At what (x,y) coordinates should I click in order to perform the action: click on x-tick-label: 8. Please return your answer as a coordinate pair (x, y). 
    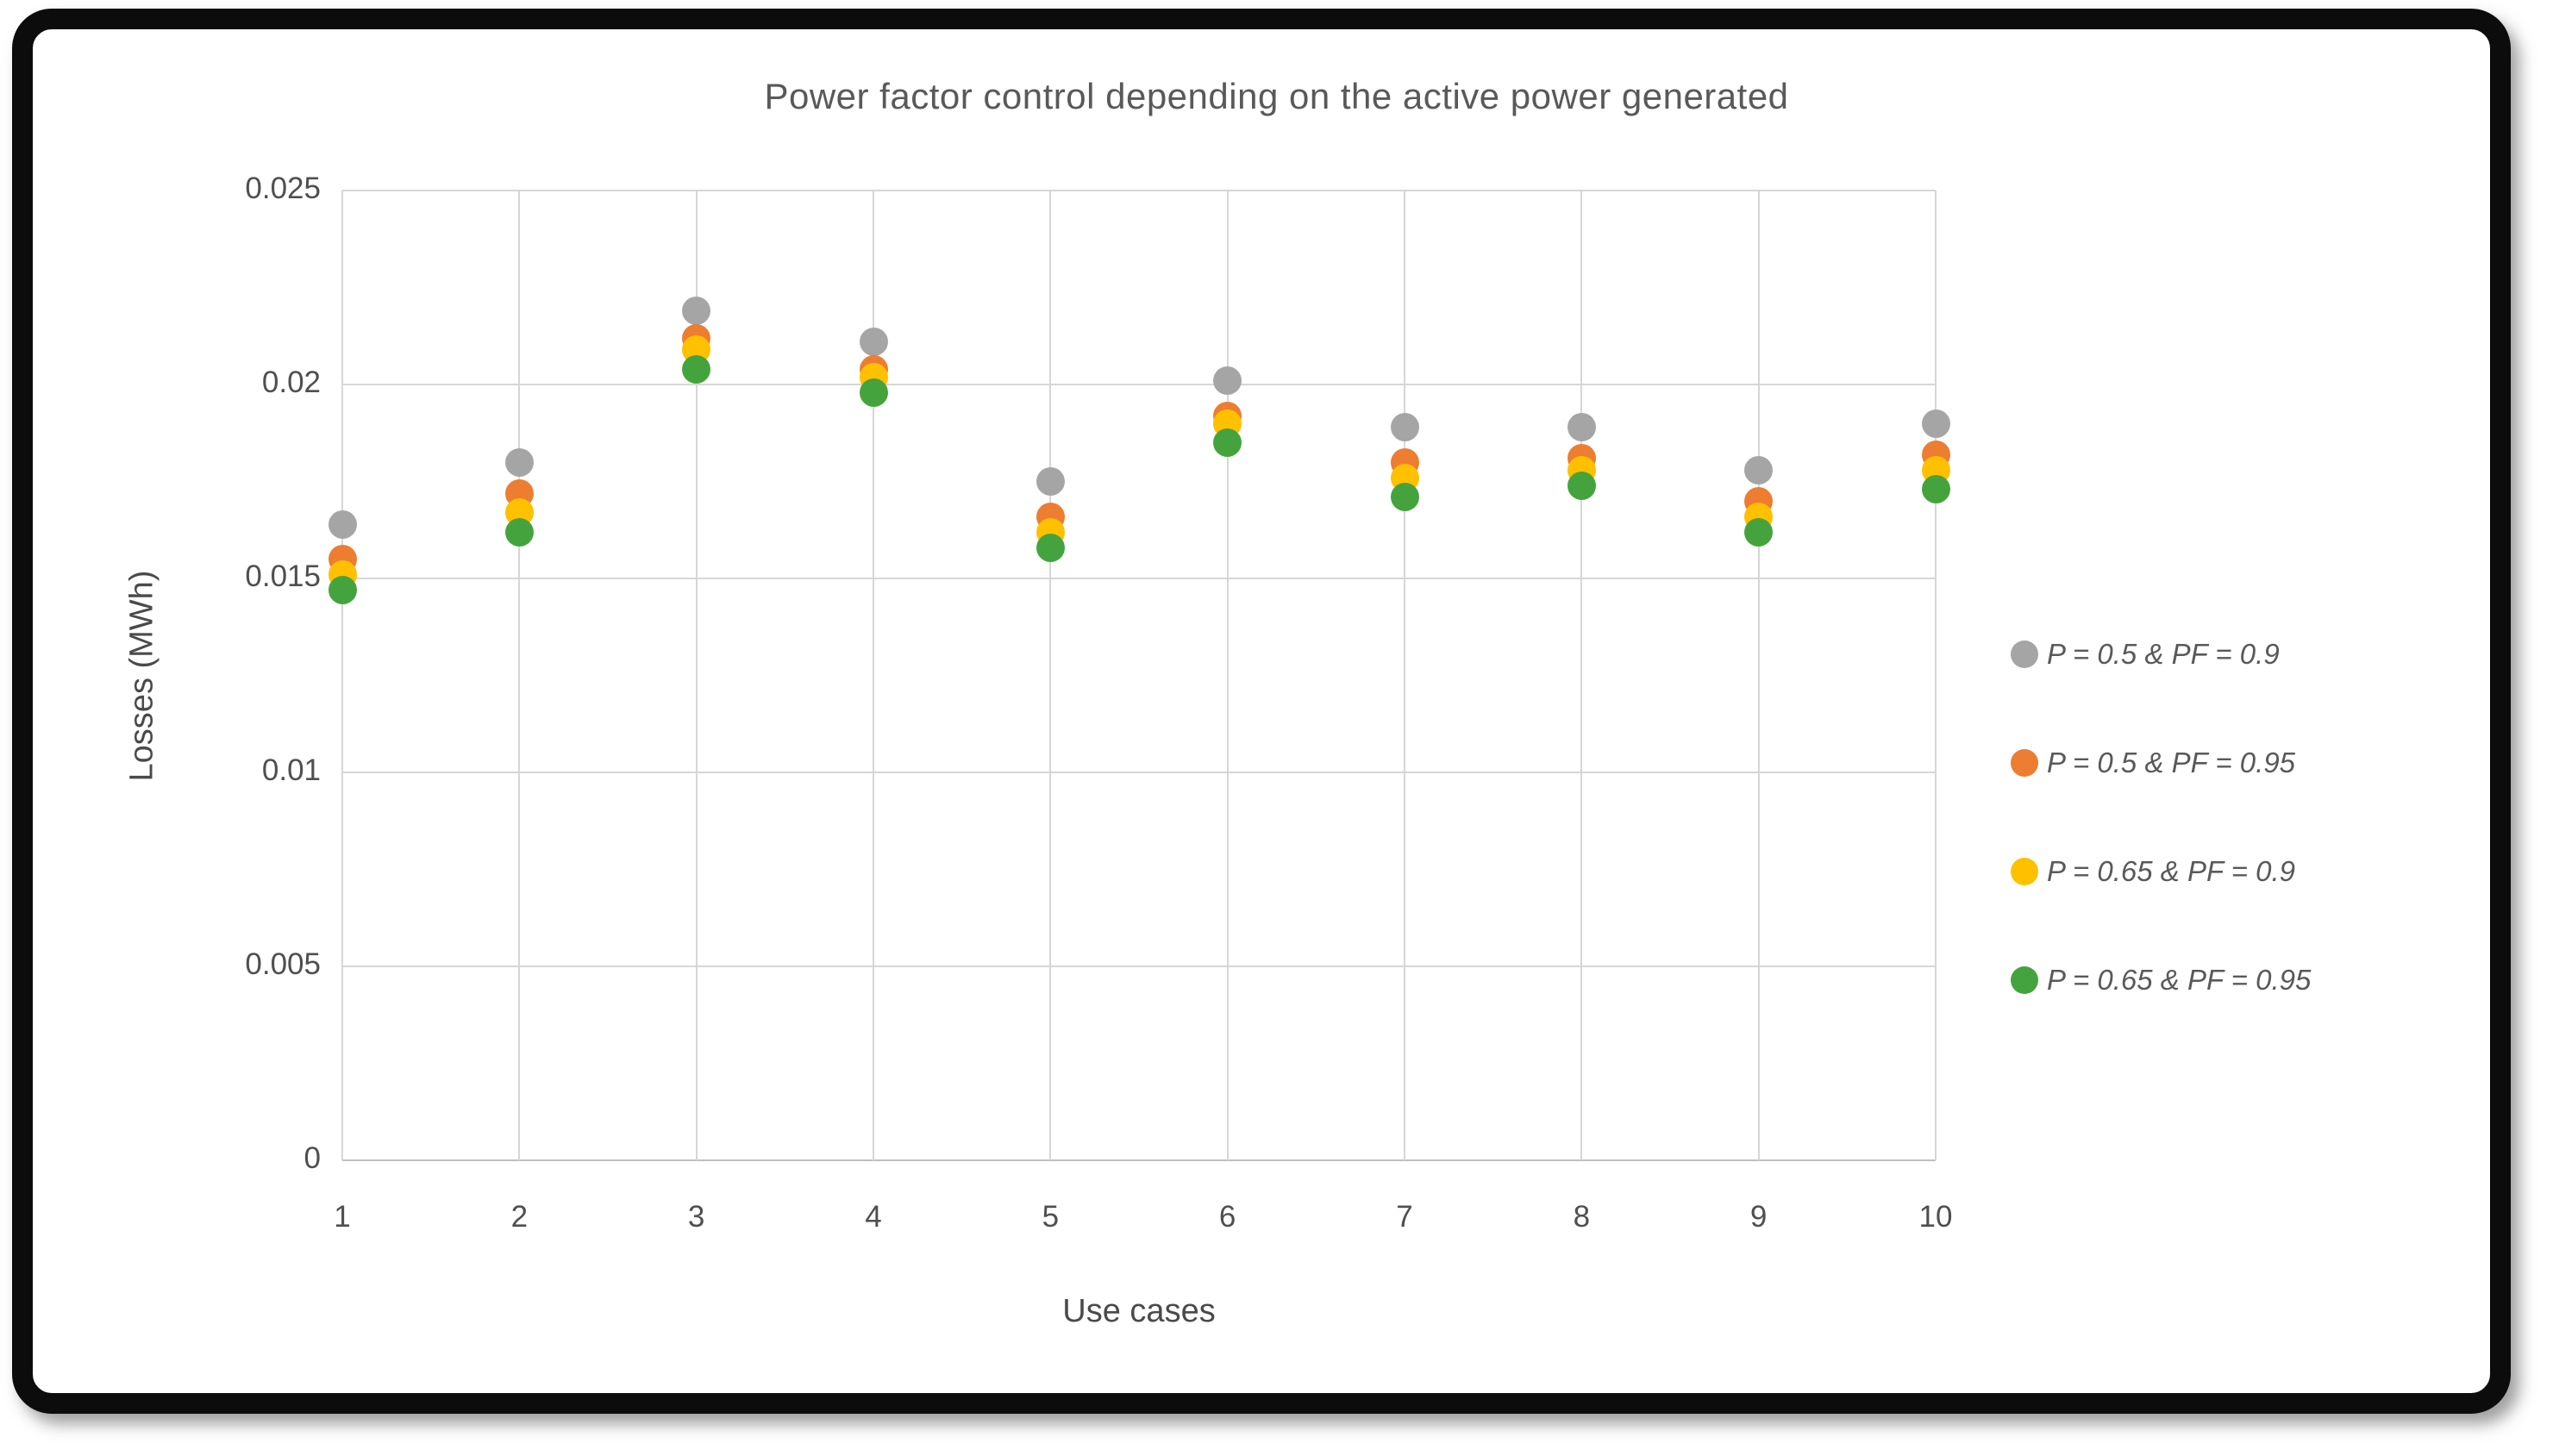
    Looking at the image, I should click on (1582, 1217).